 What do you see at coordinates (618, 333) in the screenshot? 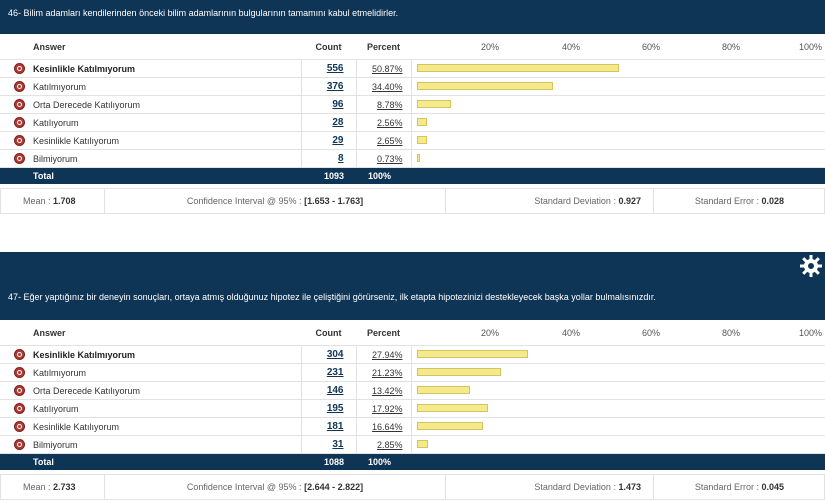
I see `scale-header: 20% 40% 60% 80% 100%` at bounding box center [618, 333].